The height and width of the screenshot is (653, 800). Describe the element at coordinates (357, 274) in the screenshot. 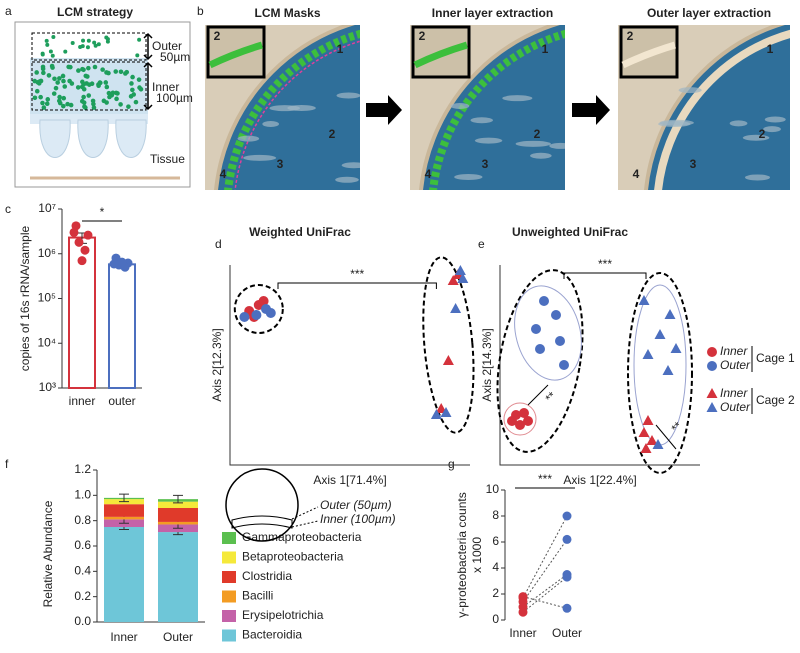

I see `significance: ***` at that location.